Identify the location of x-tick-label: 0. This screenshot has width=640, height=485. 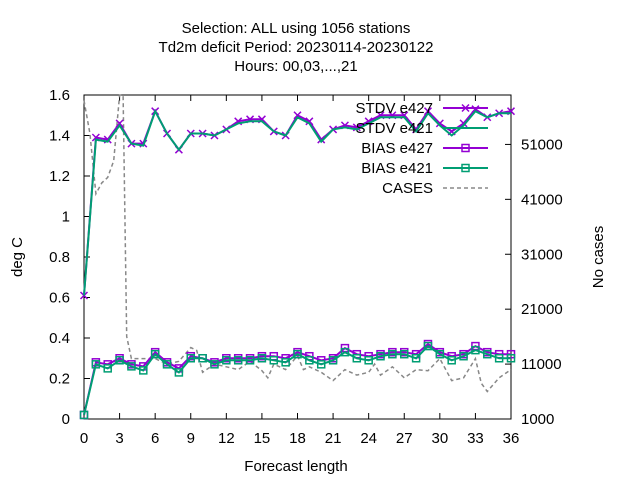
(84, 438).